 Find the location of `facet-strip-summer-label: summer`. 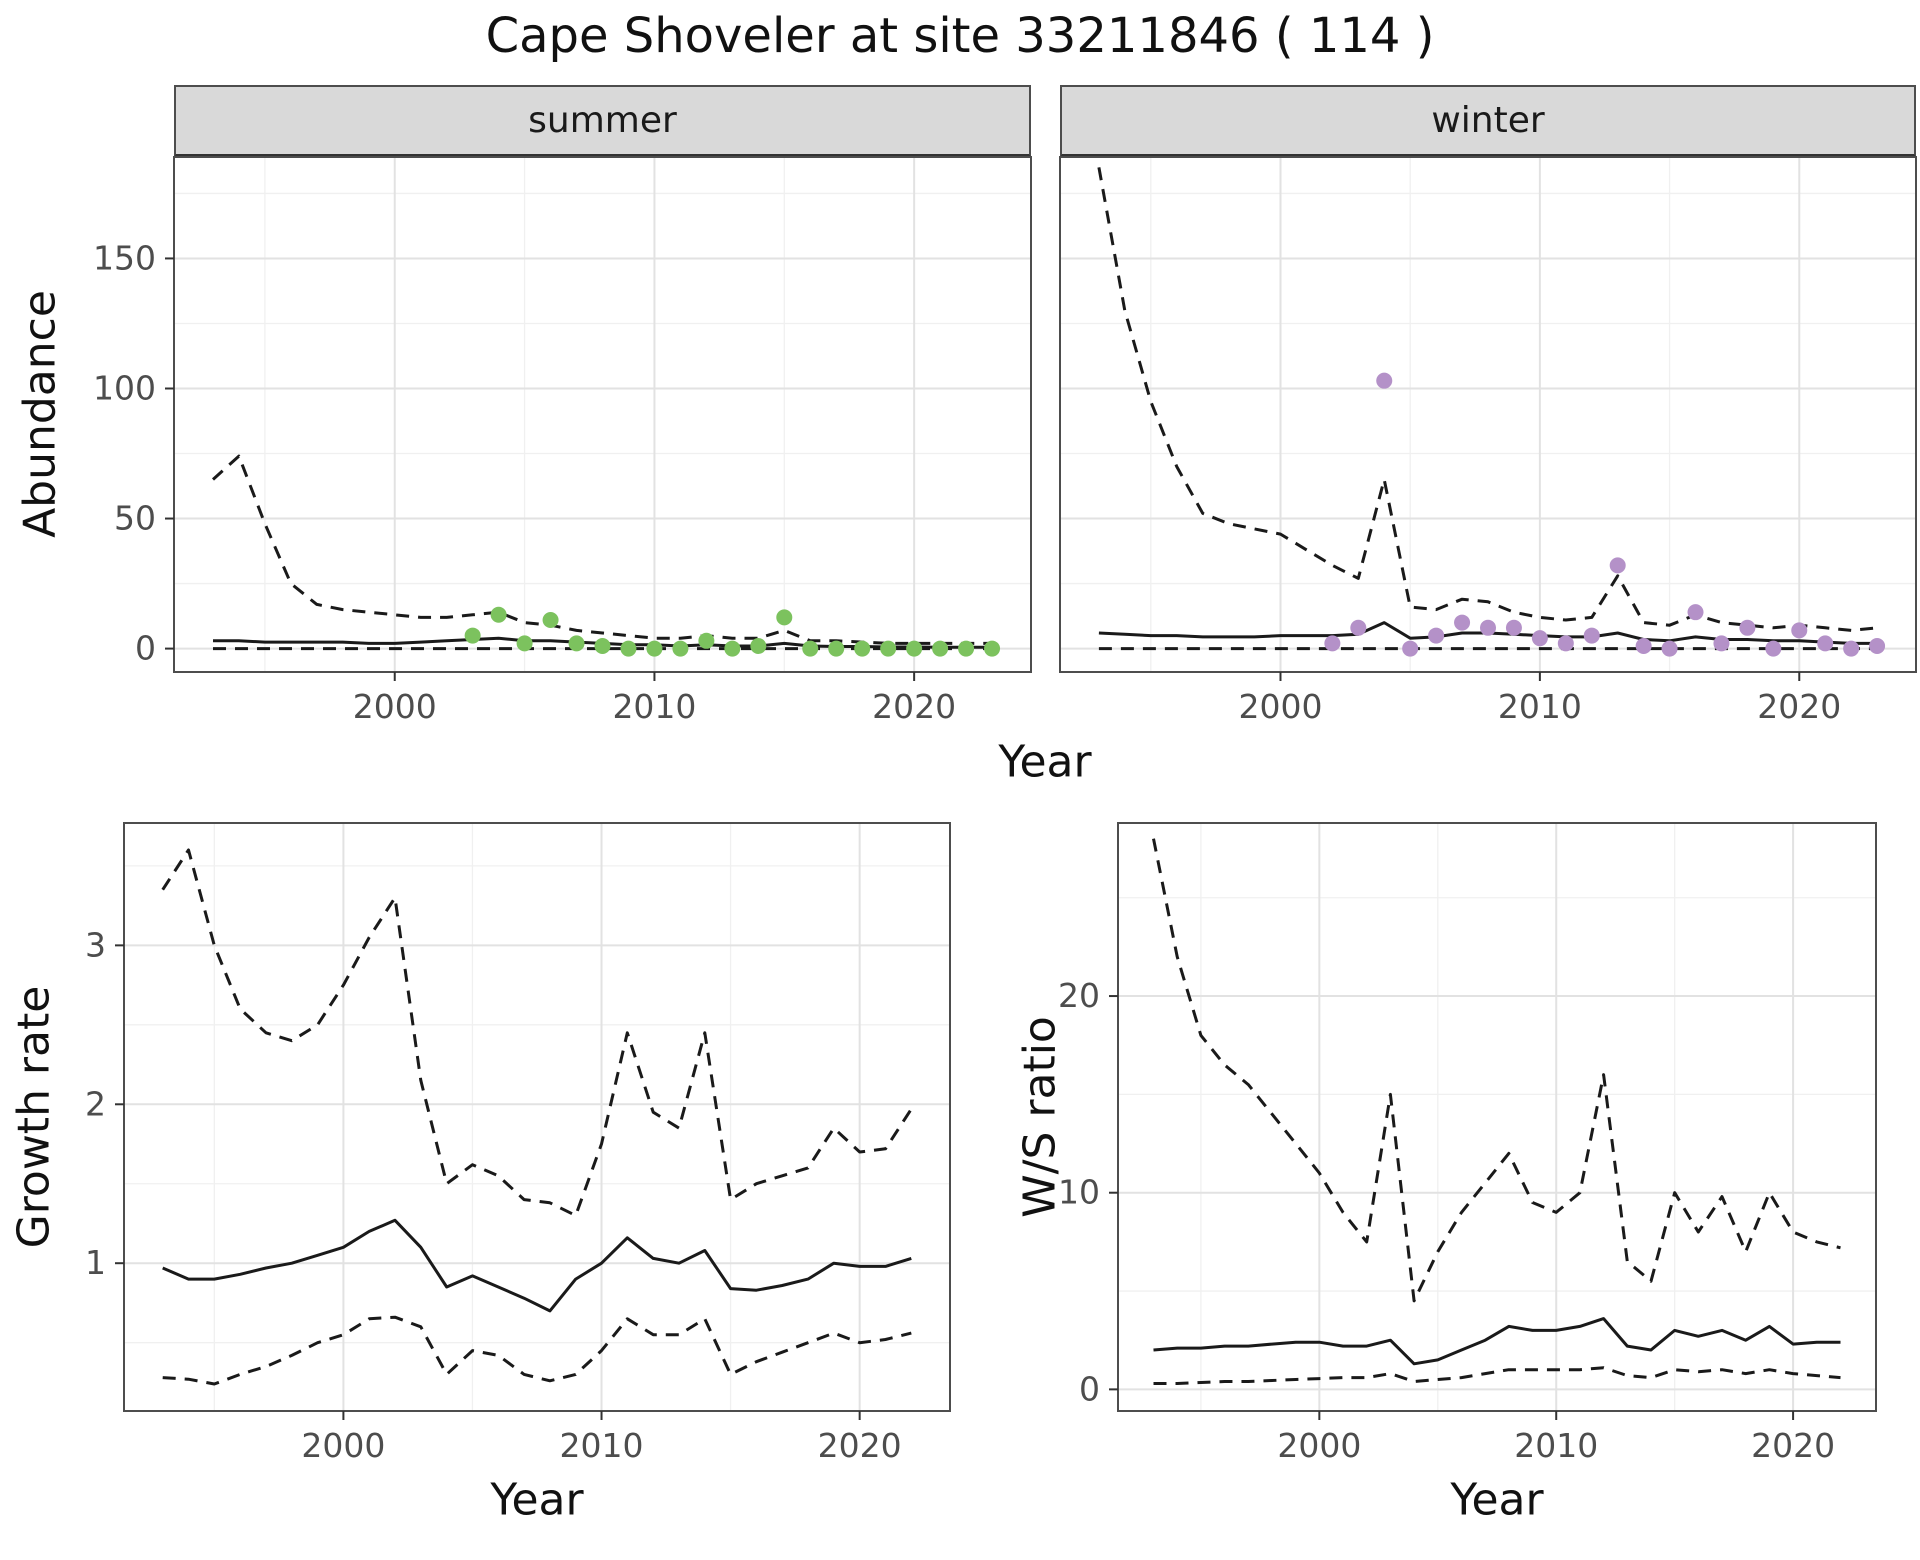

facet-strip-summer-label: summer is located at coordinates (602, 120).